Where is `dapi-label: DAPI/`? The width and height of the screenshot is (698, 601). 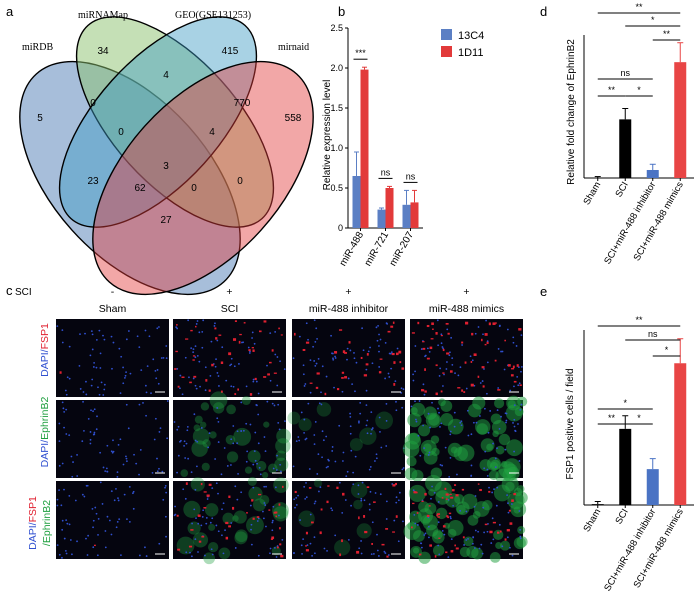
dapi-label: DAPI/ is located at coordinates (33, 536).